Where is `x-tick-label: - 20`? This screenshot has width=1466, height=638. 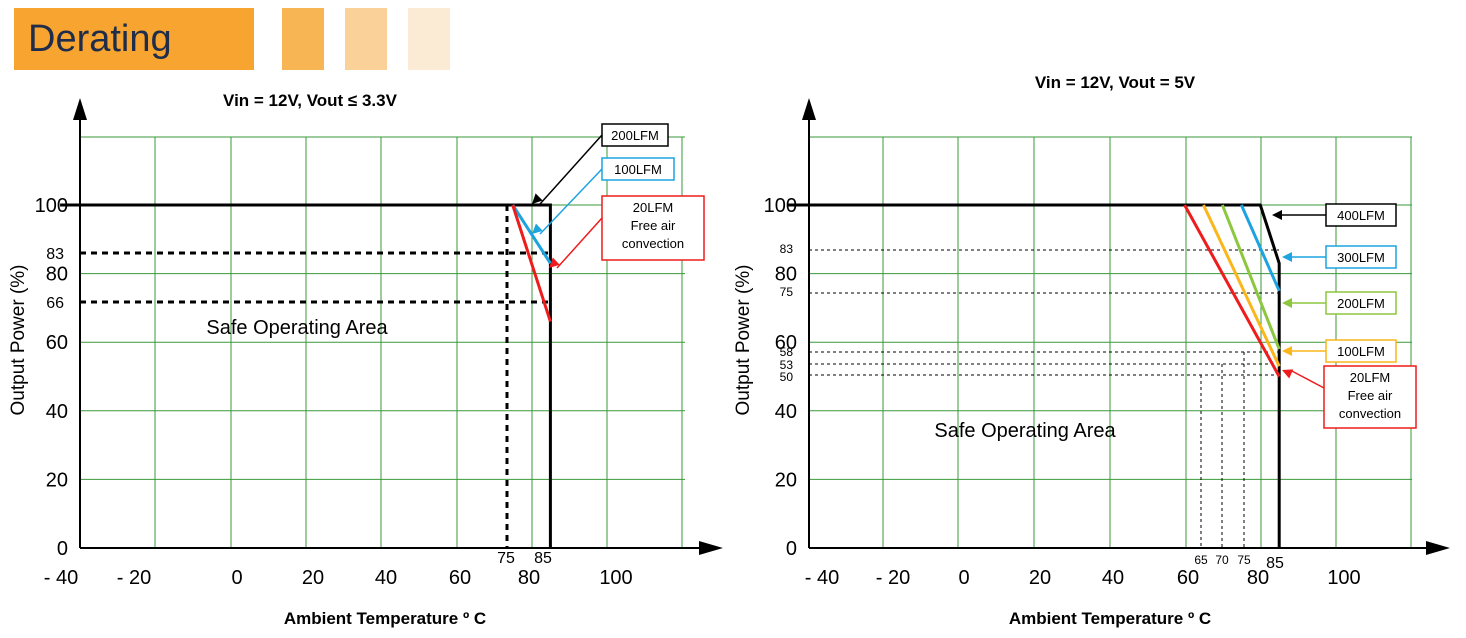 x-tick-label: - 20 is located at coordinates (134, 578).